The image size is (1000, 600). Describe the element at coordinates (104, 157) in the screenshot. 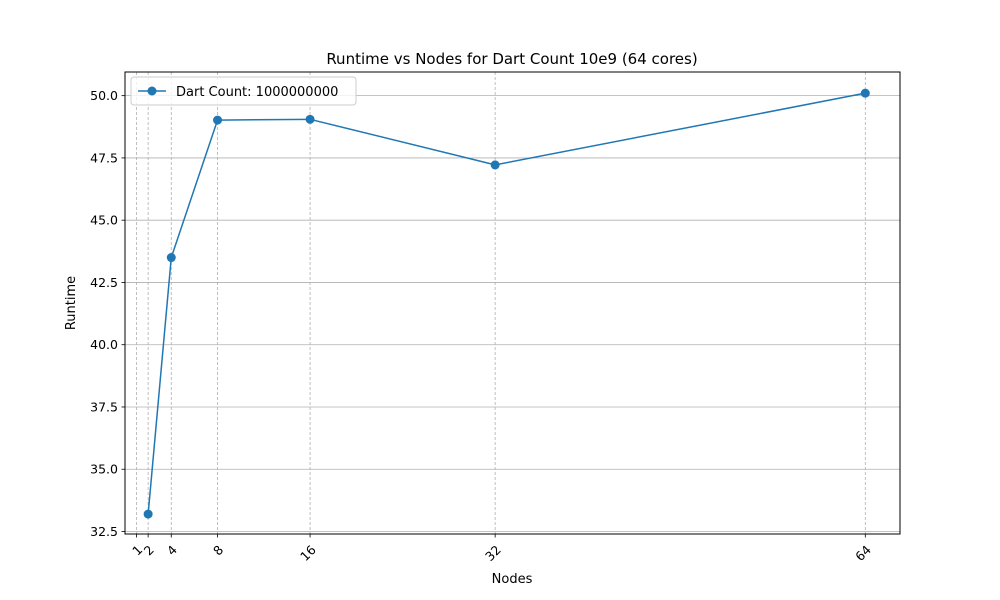

I see `y-tick-label: 47.5` at that location.